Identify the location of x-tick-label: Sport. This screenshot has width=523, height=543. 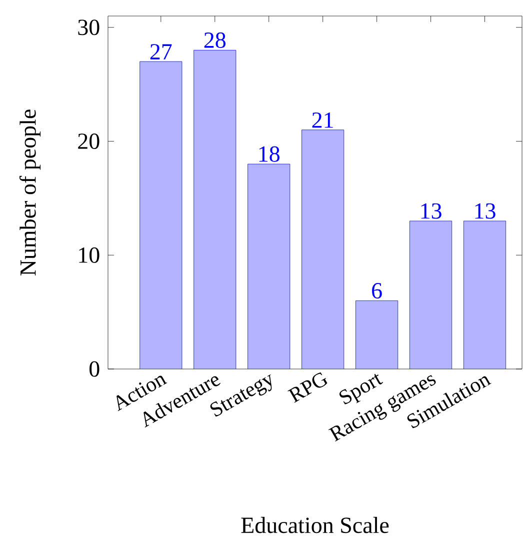
(361, 389).